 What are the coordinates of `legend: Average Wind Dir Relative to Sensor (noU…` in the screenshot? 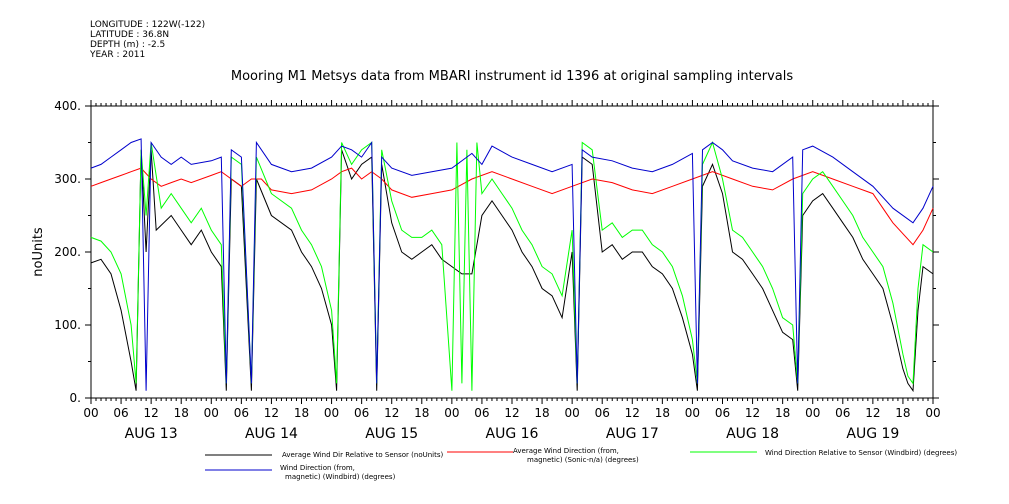 It's located at (581, 464).